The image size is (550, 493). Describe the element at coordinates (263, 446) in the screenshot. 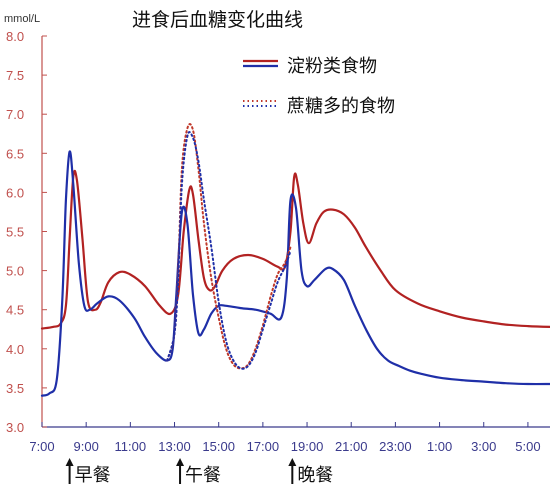

I see `x-tick-label: 17:00` at that location.